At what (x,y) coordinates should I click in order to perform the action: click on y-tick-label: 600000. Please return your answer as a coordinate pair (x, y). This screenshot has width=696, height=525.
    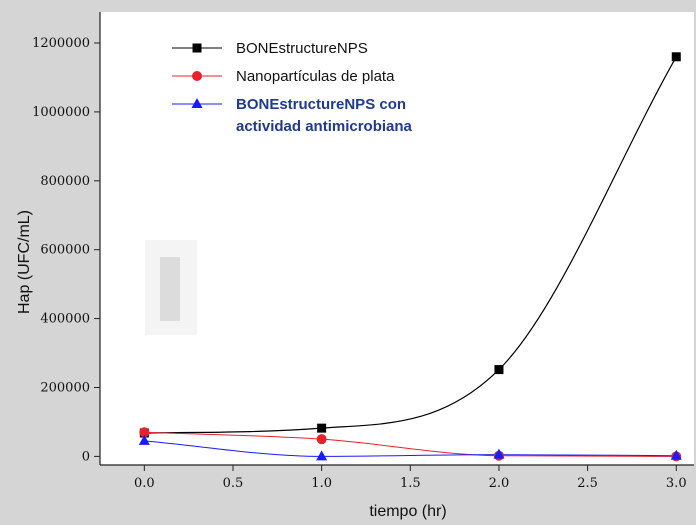
    Looking at the image, I should click on (65, 250).